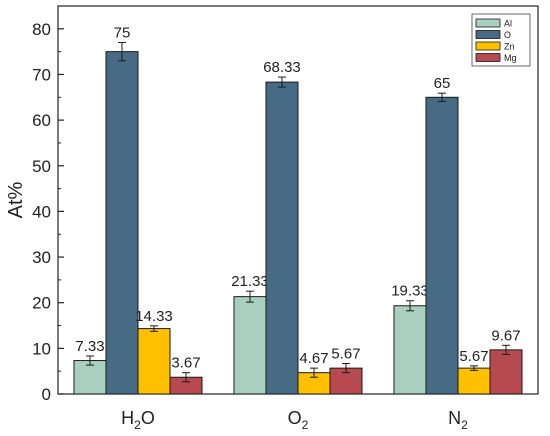 This screenshot has width=550, height=436. Describe the element at coordinates (510, 58) in the screenshot. I see `legend-label: Mg` at that location.